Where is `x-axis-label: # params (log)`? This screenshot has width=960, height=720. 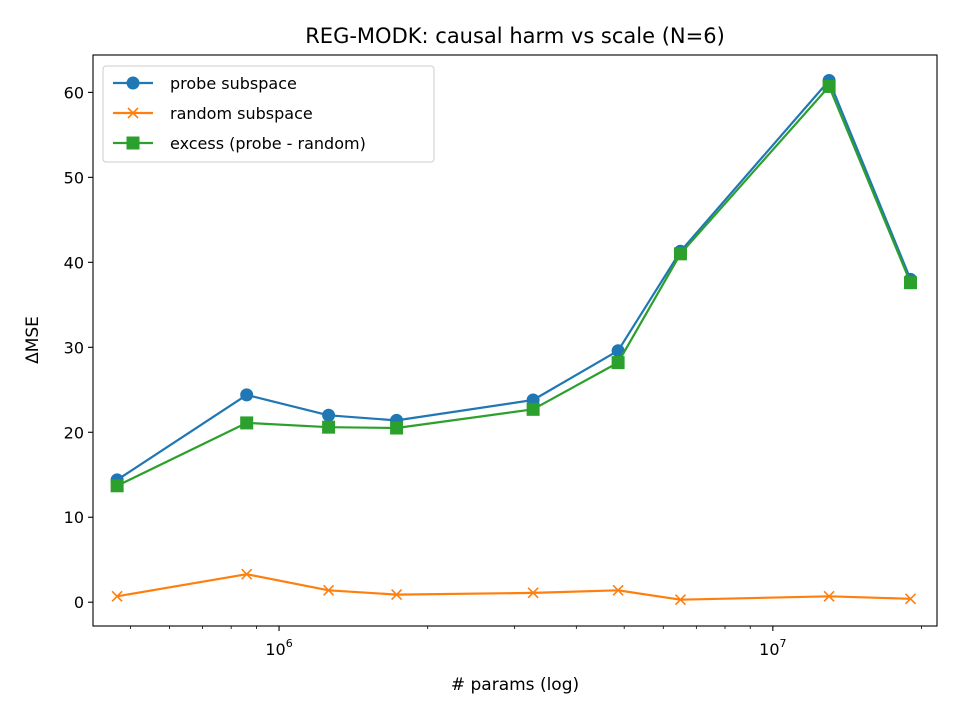 x-axis-label: # params (log) is located at coordinates (515, 685).